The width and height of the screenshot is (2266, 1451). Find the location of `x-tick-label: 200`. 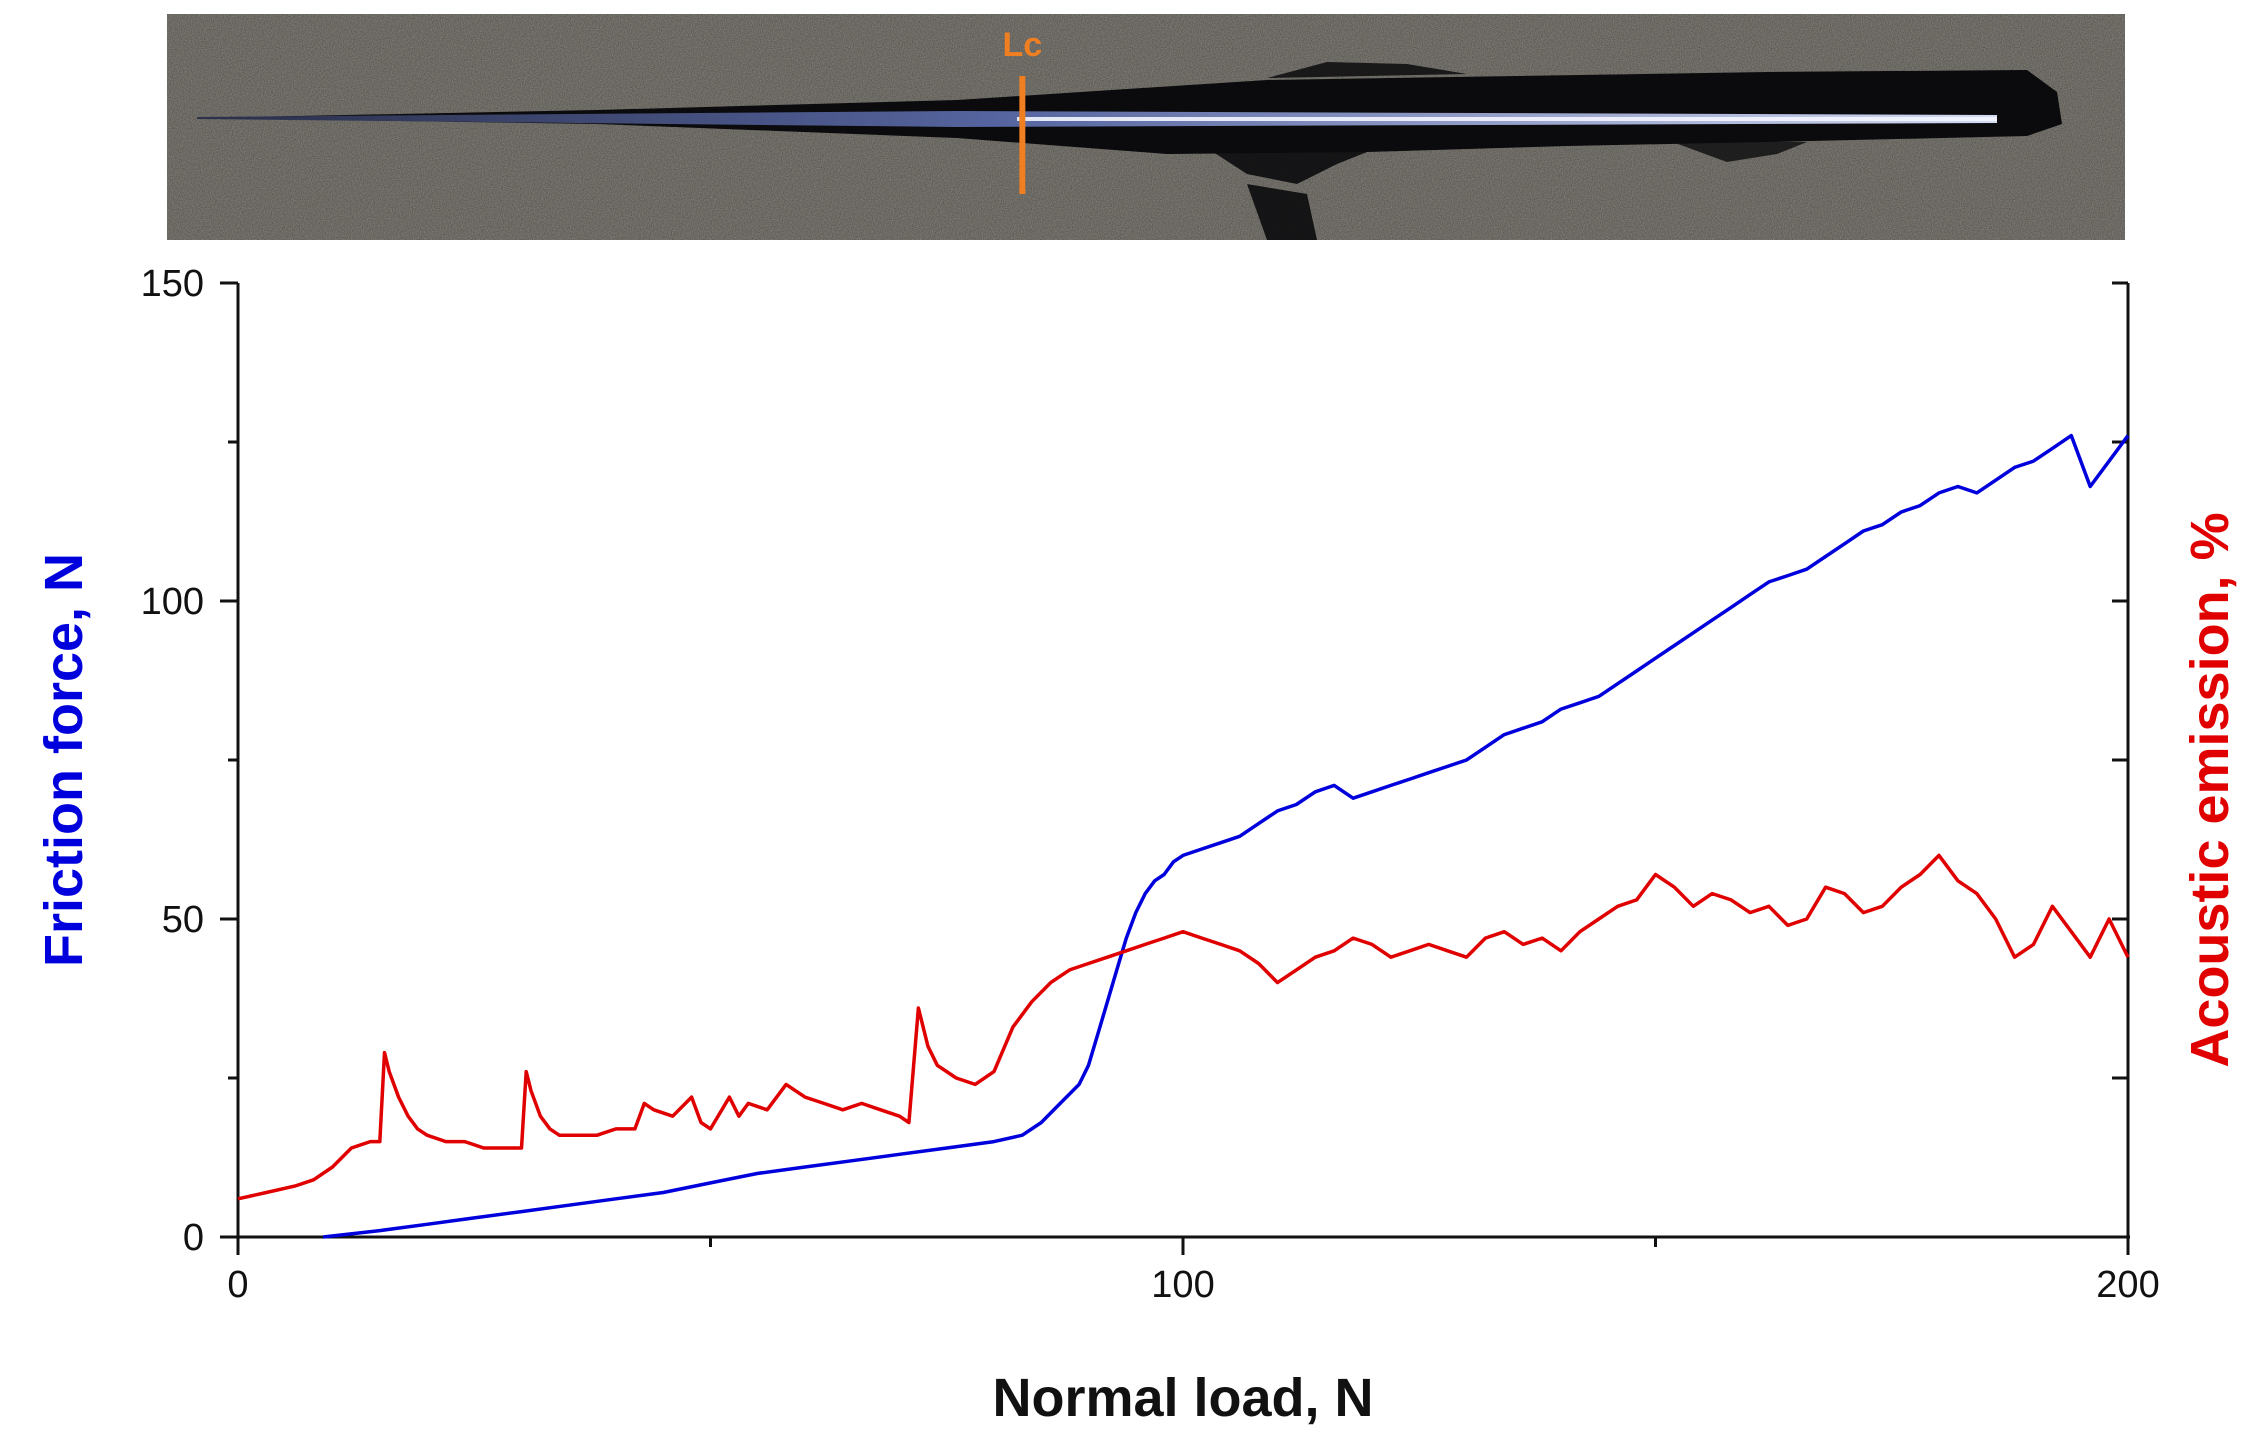

x-tick-label: 200 is located at coordinates (2127, 1285).